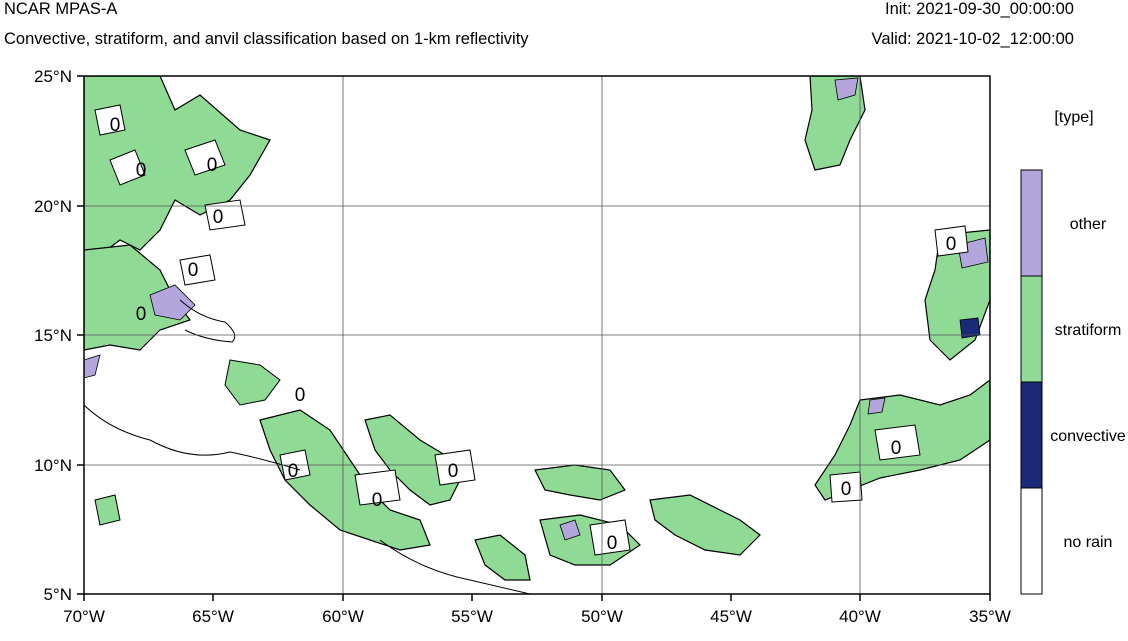 Image resolution: width=1128 pixels, height=641 pixels. I want to click on lon-label: 50°W, so click(602, 616).